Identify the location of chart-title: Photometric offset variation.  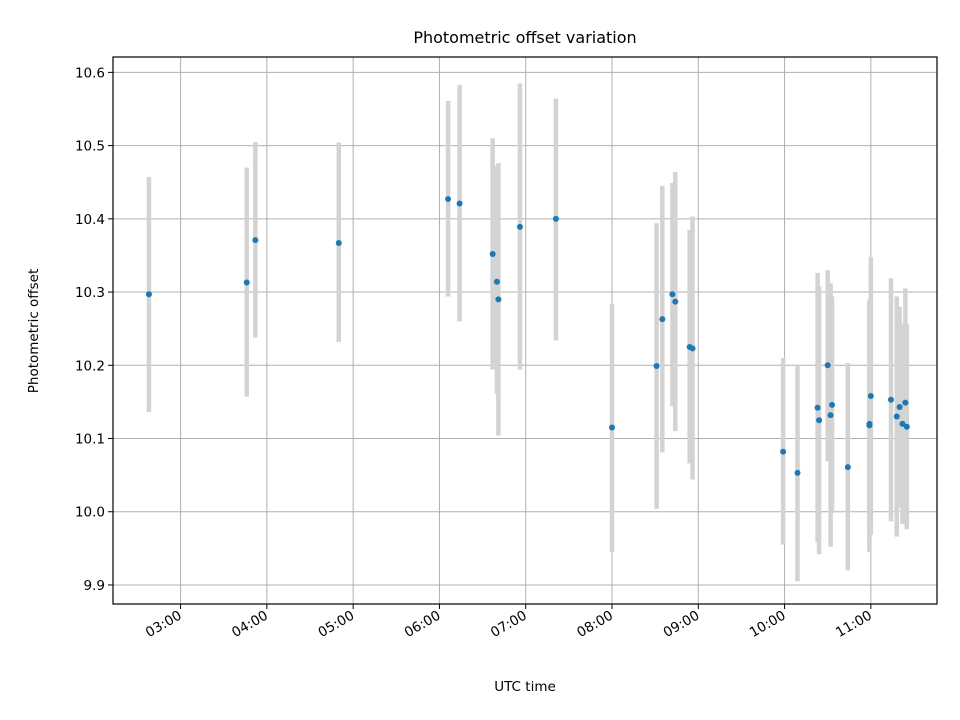
(524, 37).